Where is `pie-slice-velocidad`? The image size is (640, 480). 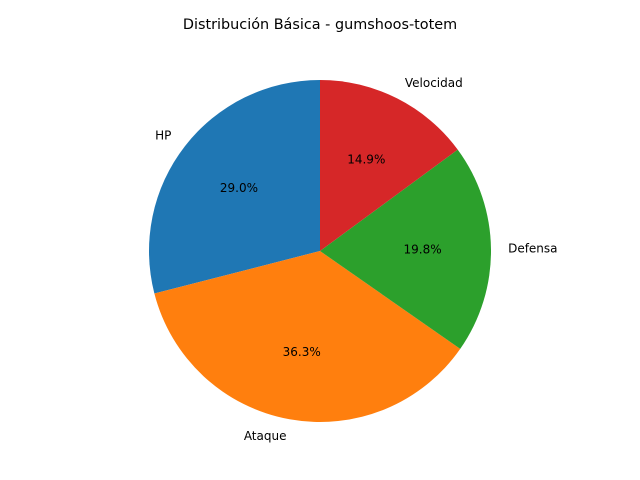
pie-slice-velocidad is located at coordinates (389, 165).